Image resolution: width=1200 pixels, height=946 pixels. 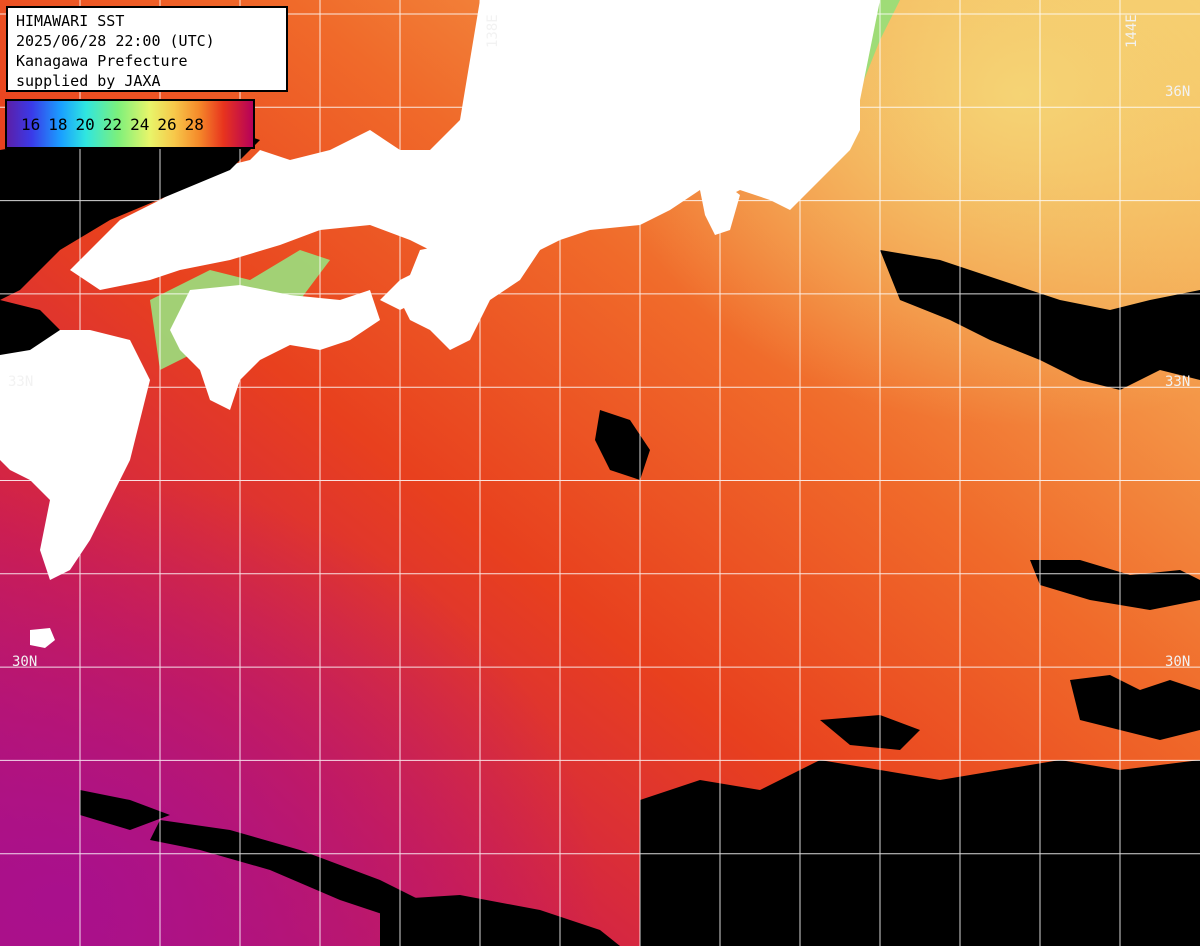 What do you see at coordinates (20, 382) in the screenshot?
I see `lat-label-33n-left: 33N` at bounding box center [20, 382].